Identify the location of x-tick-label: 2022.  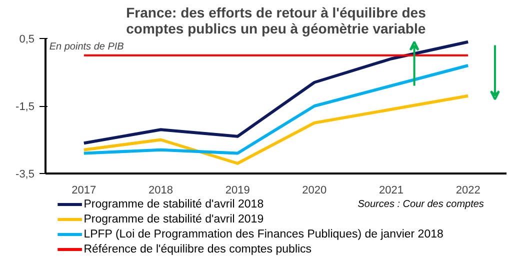
(468, 190).